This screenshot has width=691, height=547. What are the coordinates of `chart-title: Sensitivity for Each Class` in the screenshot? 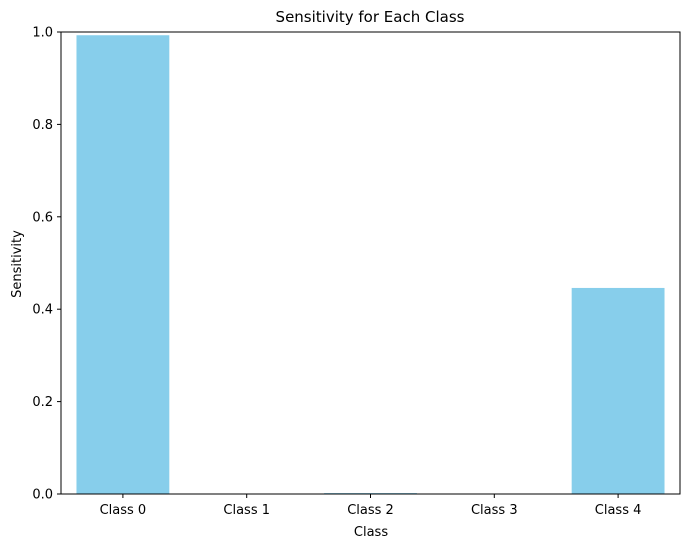 It's located at (370, 17).